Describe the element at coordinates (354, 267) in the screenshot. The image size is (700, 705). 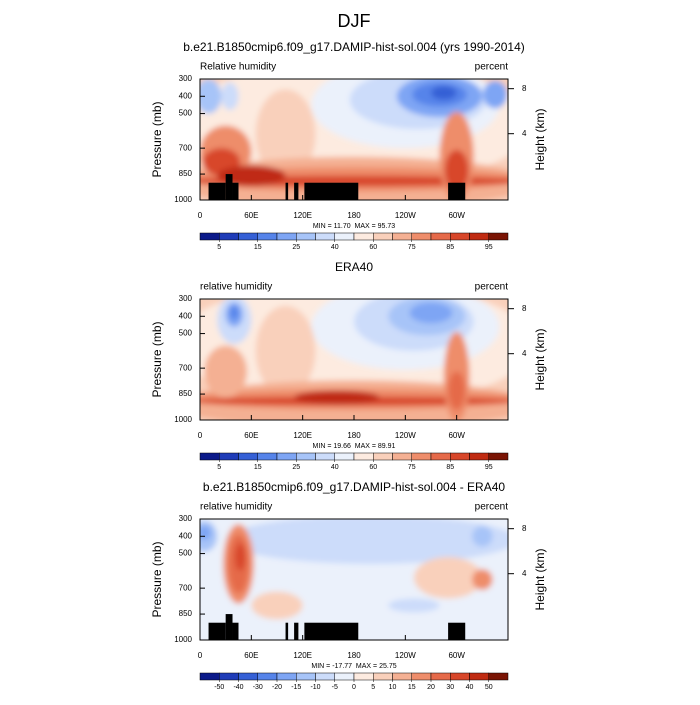
I see `panel-title: ERA40` at that location.